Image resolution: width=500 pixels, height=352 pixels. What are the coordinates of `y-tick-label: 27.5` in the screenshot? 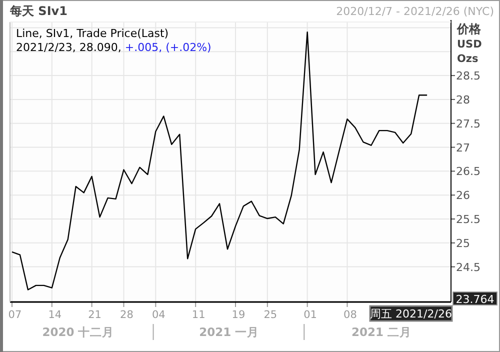 It's located at (468, 123).